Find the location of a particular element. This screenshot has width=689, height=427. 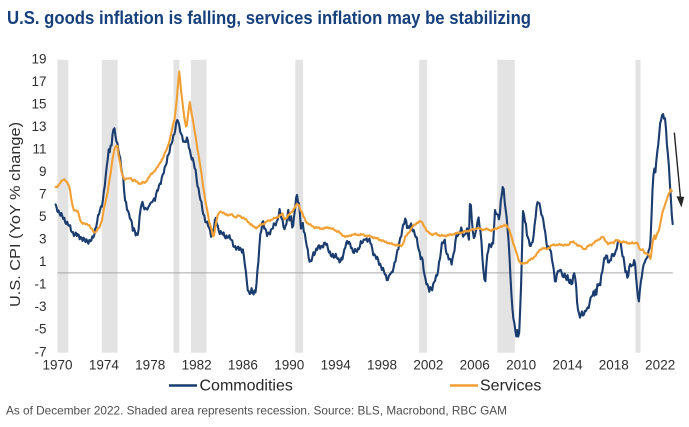

svg-text: Services is located at coordinates (510, 386).